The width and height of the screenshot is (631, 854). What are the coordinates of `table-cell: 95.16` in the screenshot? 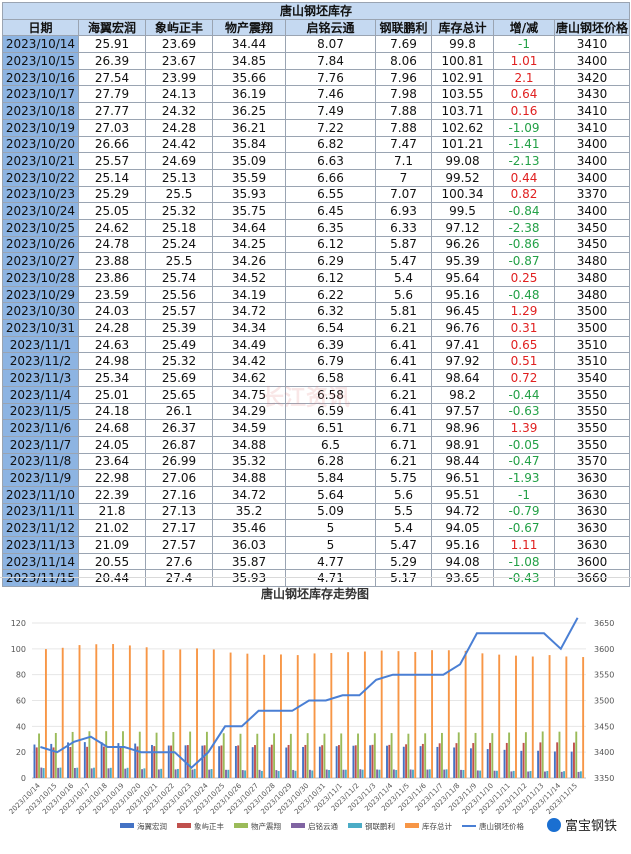 It's located at (462, 545).